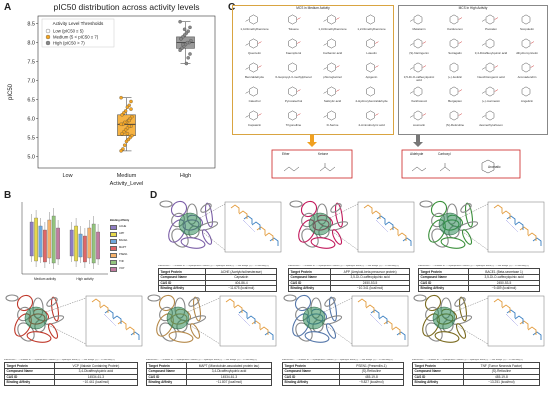 Image resolution: width=550 pixels, height=417 pixels. I want to click on box-app, so click(36, 239).